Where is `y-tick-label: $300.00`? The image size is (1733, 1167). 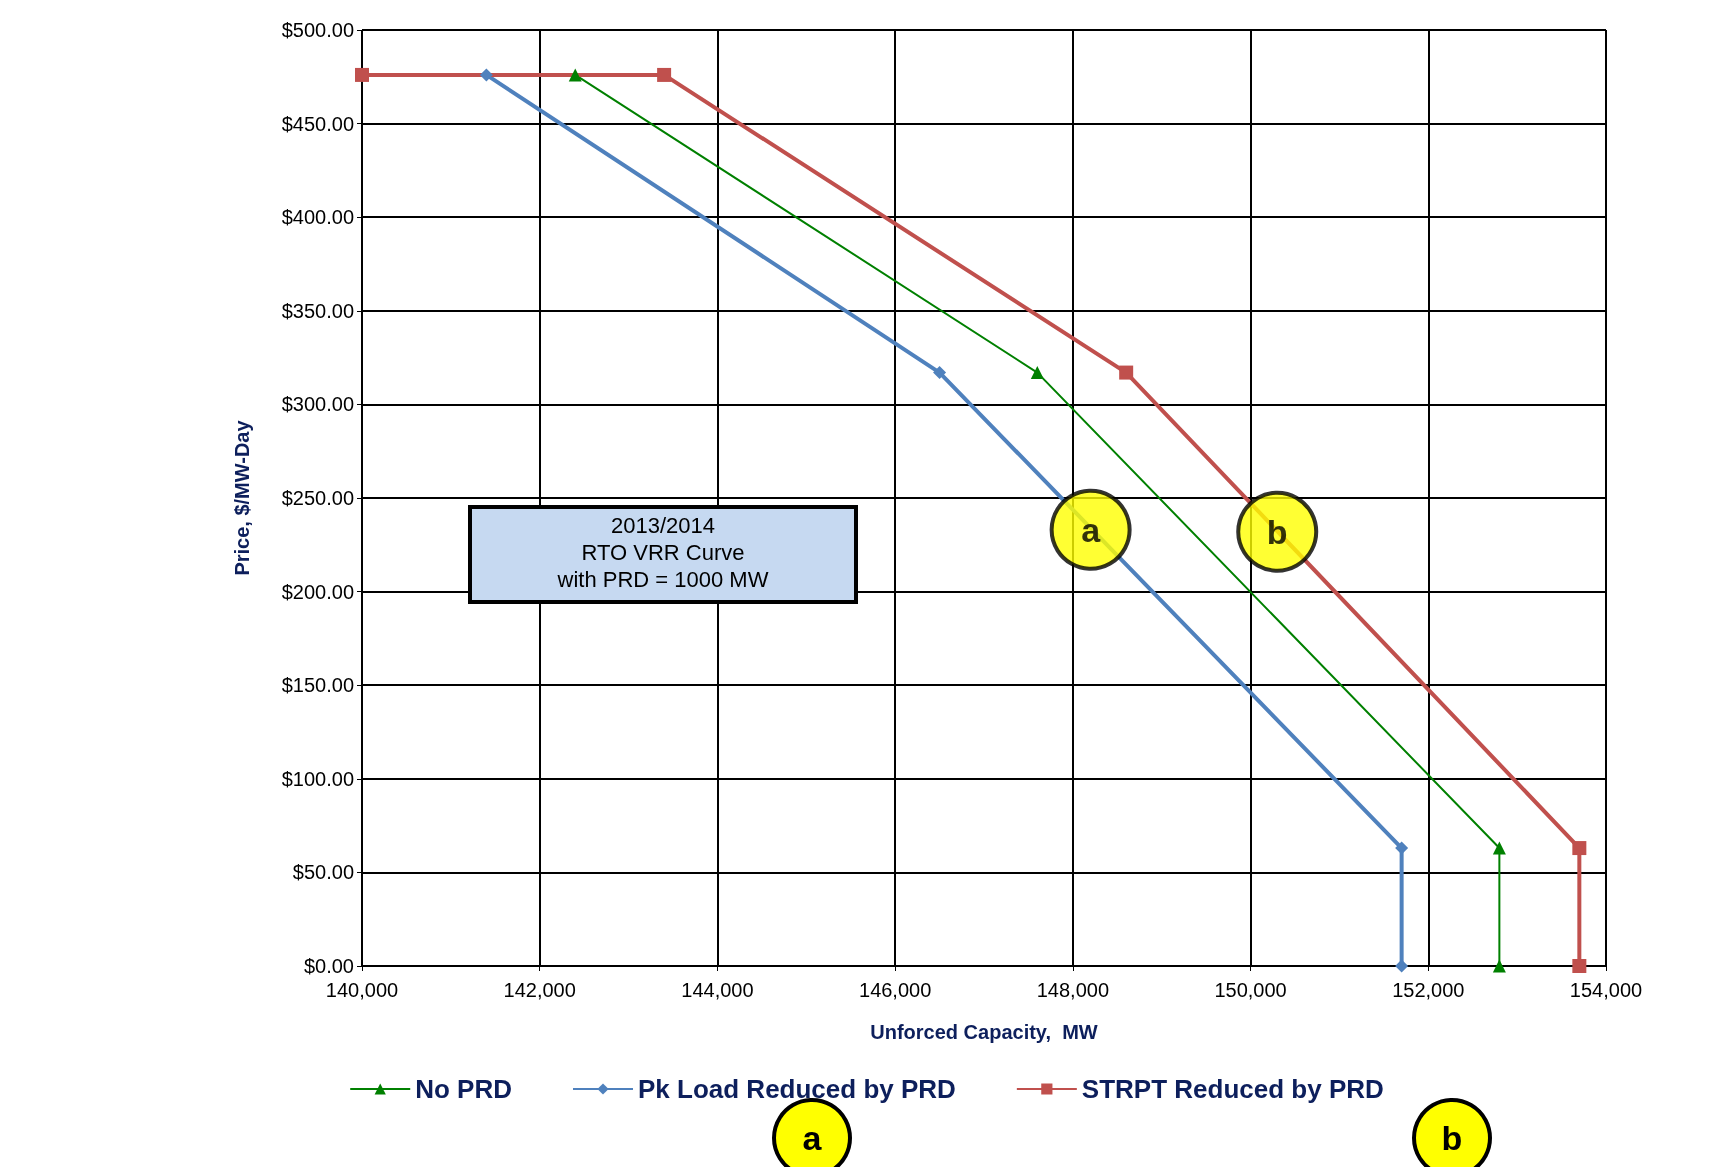
y-tick-label: $300.00 is located at coordinates (317, 404).